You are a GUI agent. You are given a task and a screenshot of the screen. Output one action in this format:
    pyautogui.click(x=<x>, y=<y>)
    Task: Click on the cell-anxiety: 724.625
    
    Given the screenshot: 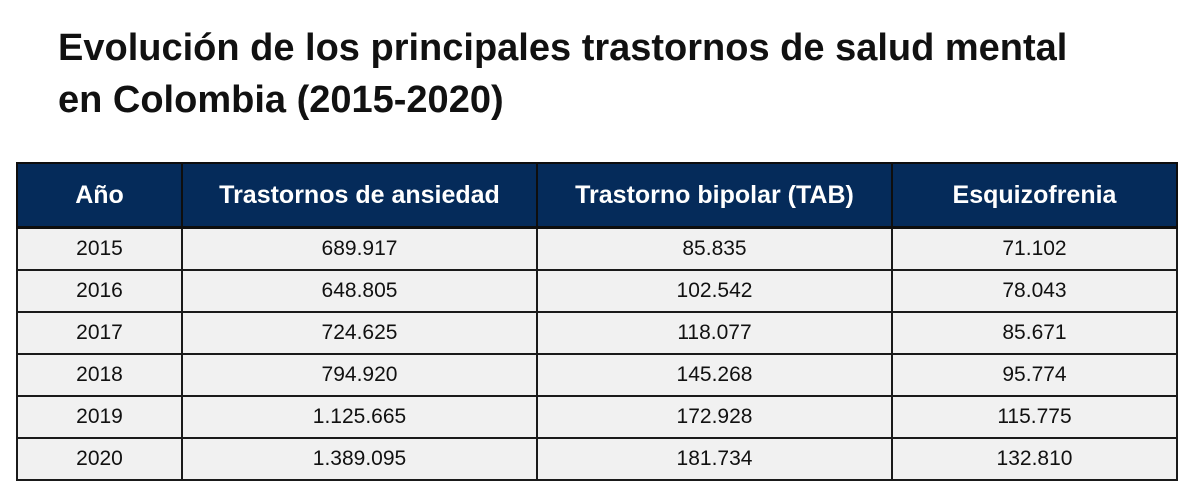 What is the action you would take?
    pyautogui.click(x=359, y=333)
    